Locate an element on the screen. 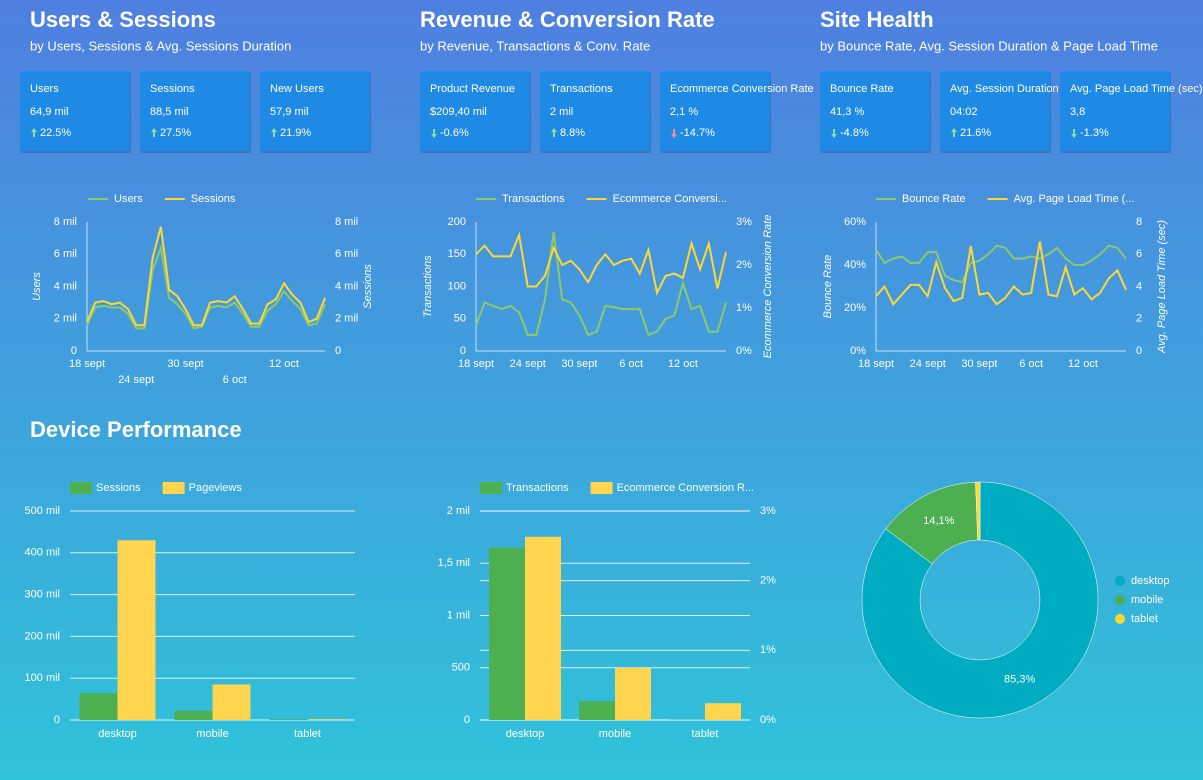 The height and width of the screenshot is (780, 1203). y2-tick-label: 1% is located at coordinates (744, 308).